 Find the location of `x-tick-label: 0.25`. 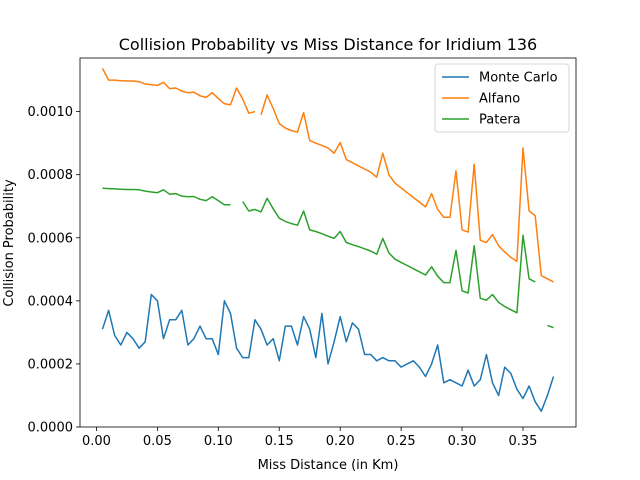

x-tick-label: 0.25 is located at coordinates (401, 441).